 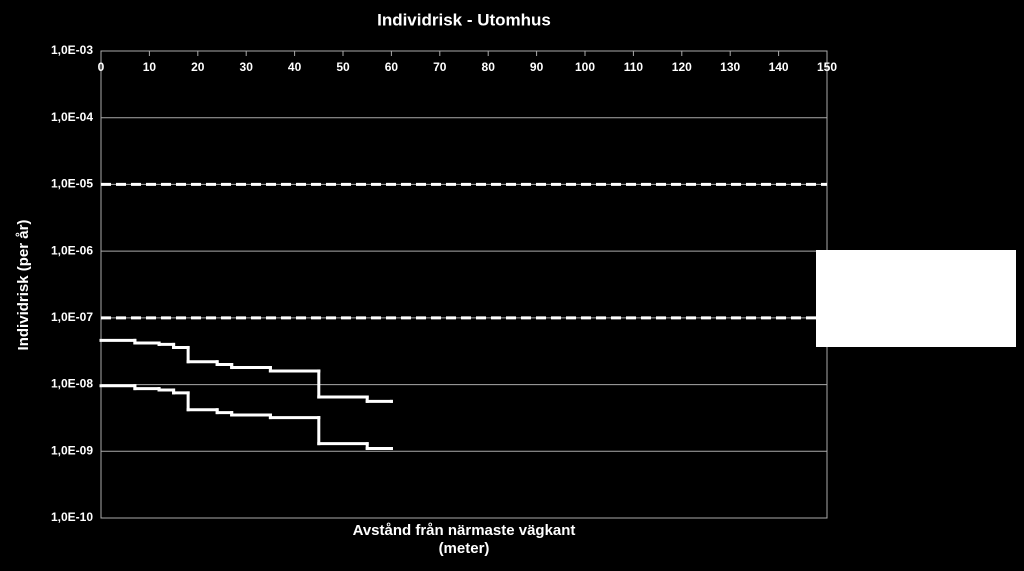 I want to click on x-tick-label: 110, so click(x=634, y=67).